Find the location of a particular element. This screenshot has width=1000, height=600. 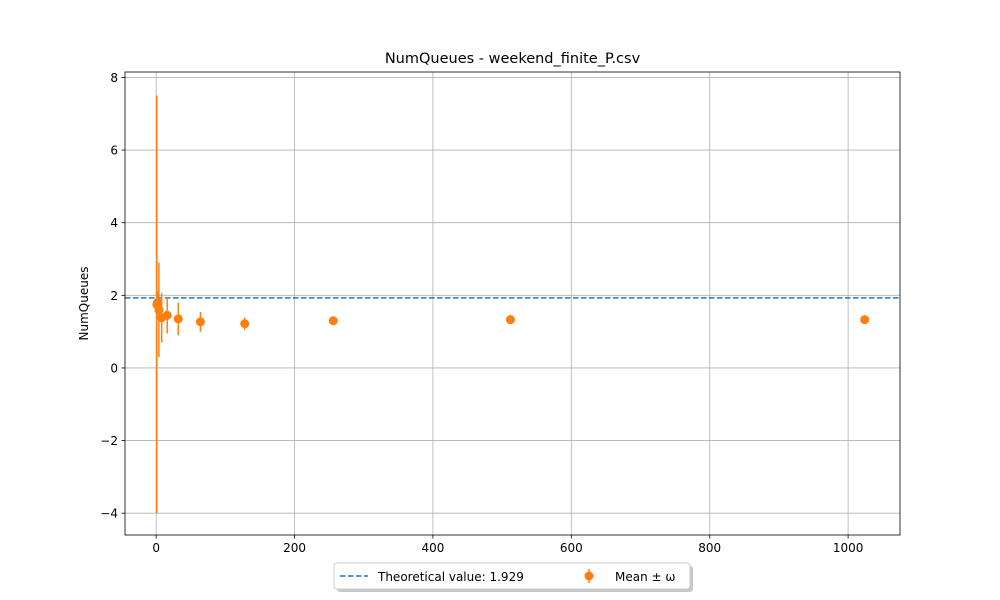

y-tick-label: 2 is located at coordinates (114, 296).